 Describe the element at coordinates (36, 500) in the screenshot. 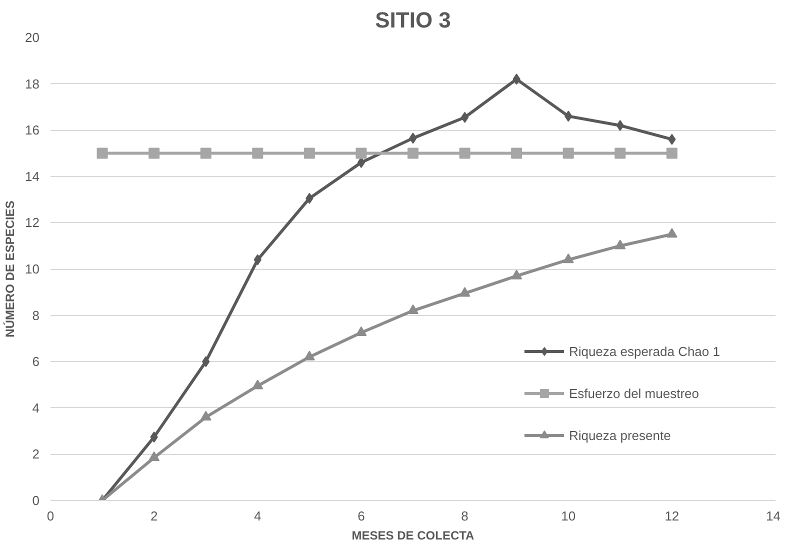

I see `y-tick-label: 0` at that location.